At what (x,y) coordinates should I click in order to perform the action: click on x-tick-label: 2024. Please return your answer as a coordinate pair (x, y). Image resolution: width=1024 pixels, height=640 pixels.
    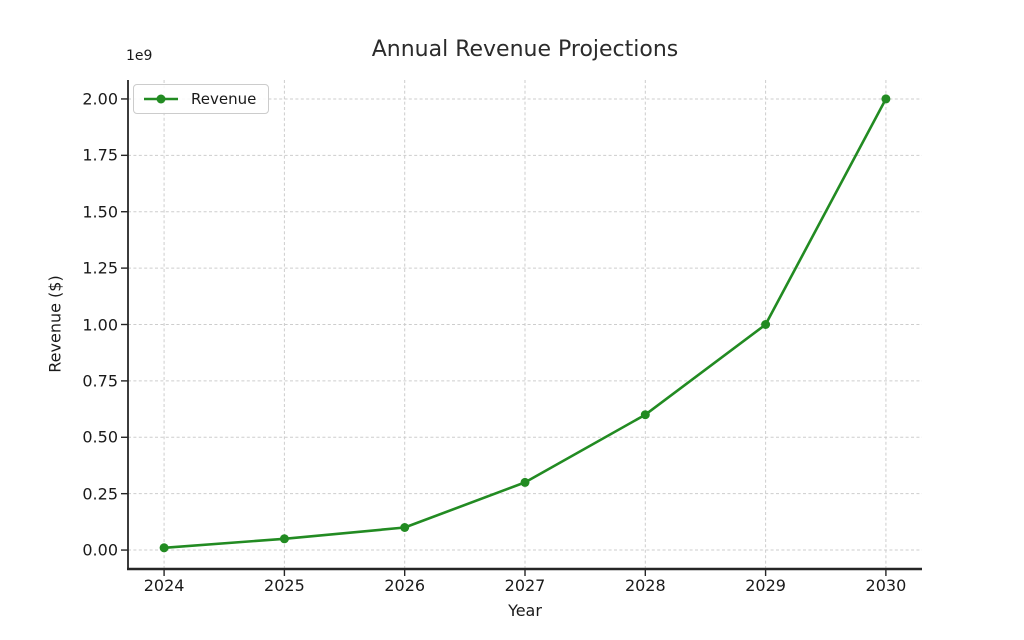
    Looking at the image, I should click on (164, 585).